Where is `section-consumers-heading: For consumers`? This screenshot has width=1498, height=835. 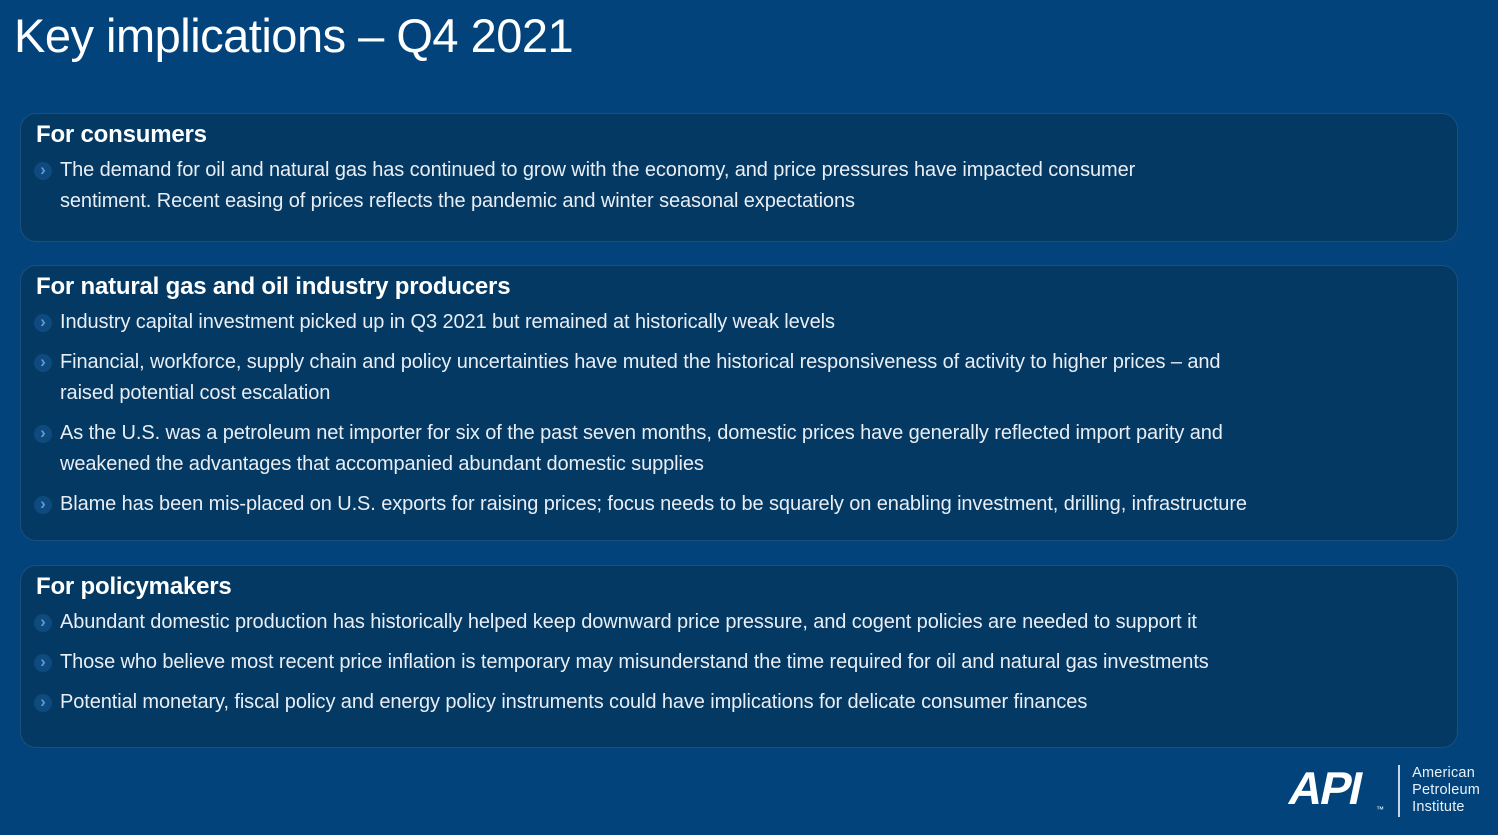 section-consumers-heading: For consumers is located at coordinates (121, 134).